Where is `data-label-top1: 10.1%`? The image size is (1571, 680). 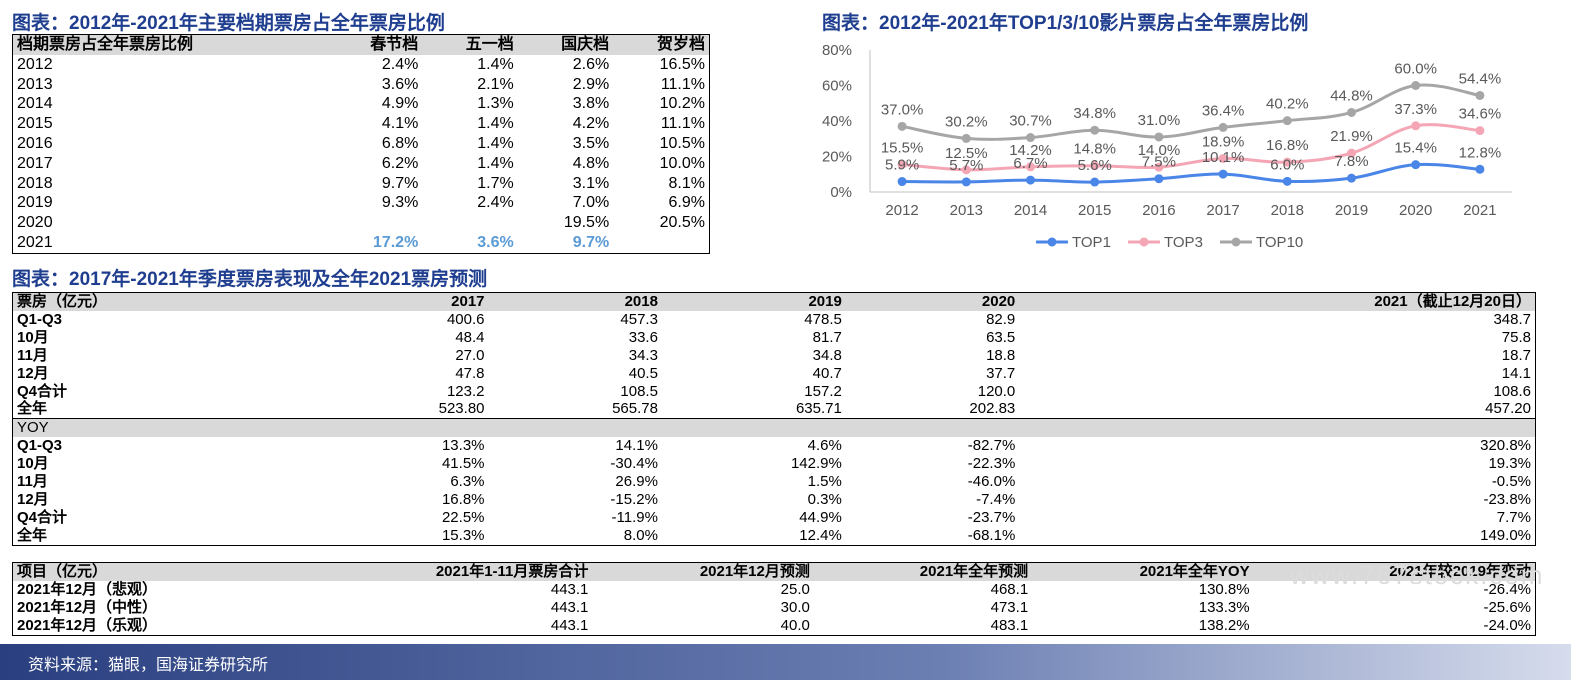 data-label-top1: 10.1% is located at coordinates (1223, 157).